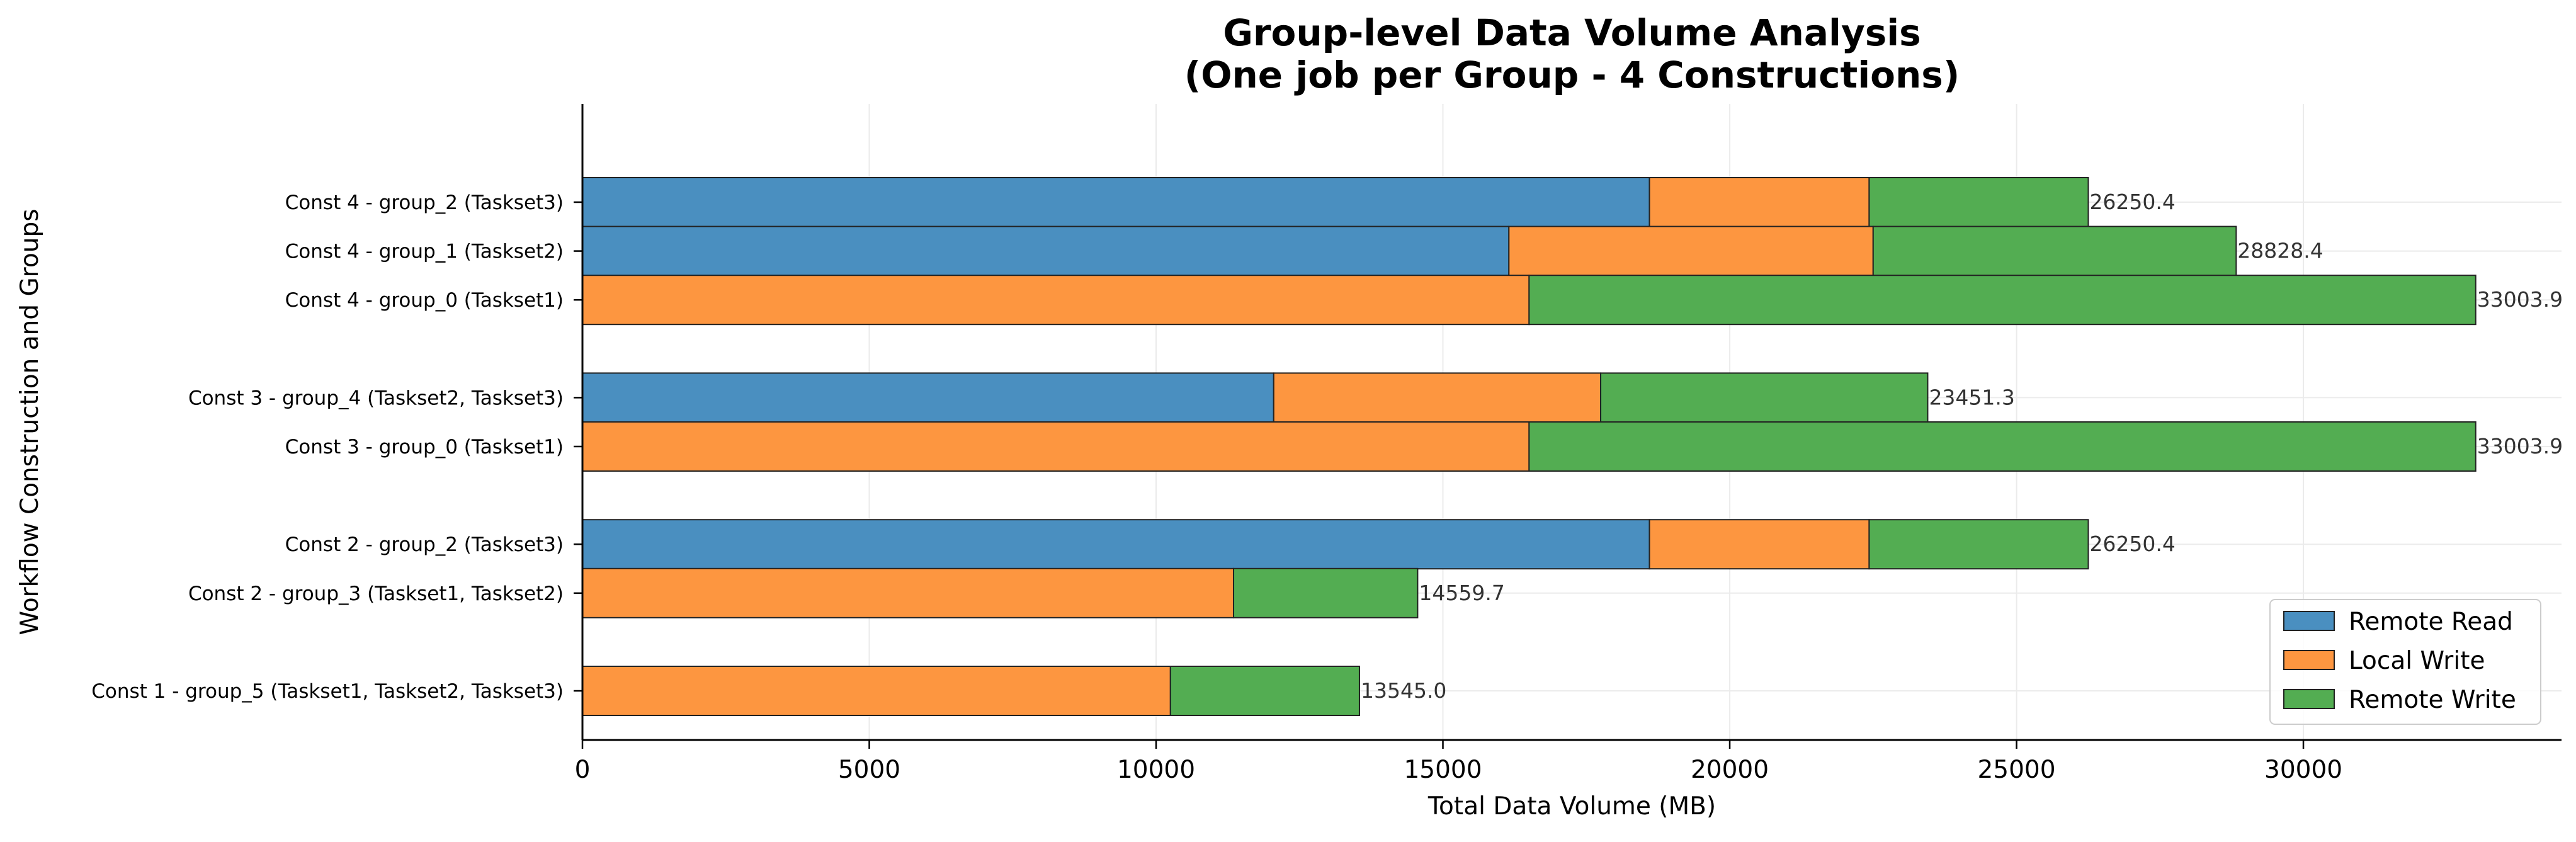  I want to click on legend-label: Remote Read, so click(2431, 622).